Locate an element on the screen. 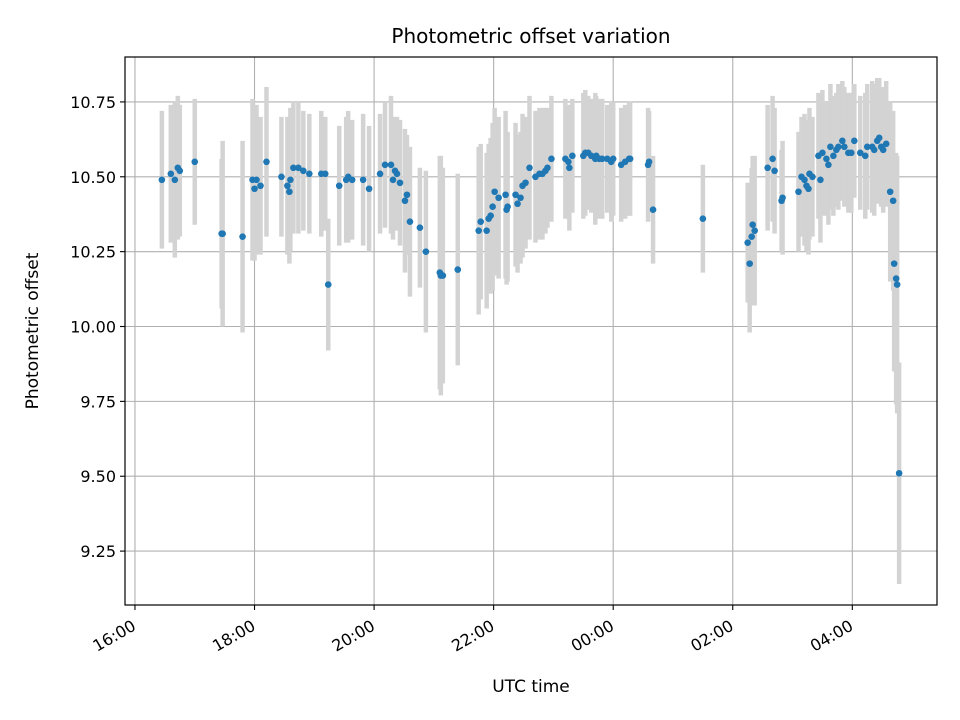 The image size is (960, 720). y-tick-label: 9.75 is located at coordinates (98, 401).